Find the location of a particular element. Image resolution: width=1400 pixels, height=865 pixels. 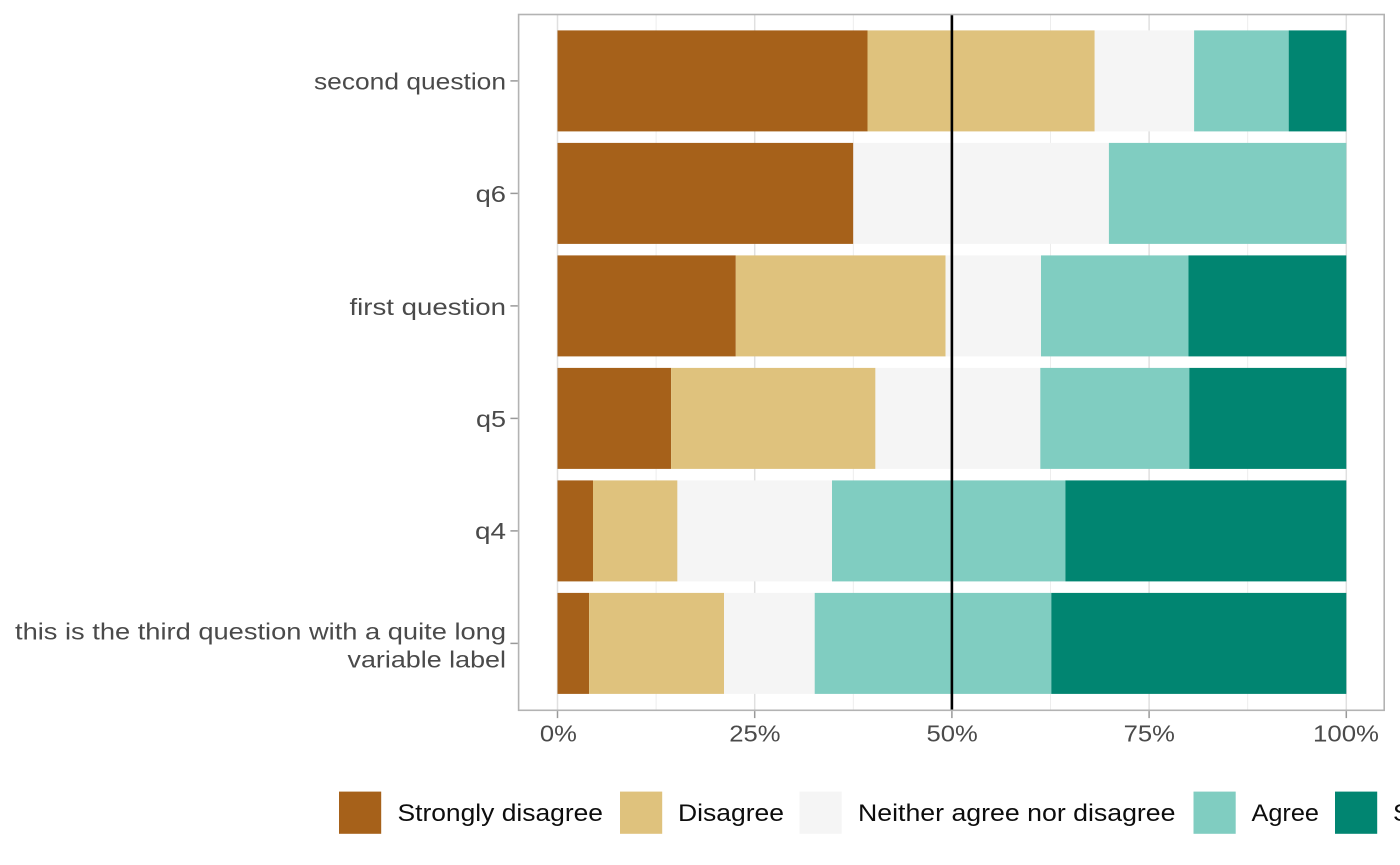

svg-text: 25% is located at coordinates (754, 733).